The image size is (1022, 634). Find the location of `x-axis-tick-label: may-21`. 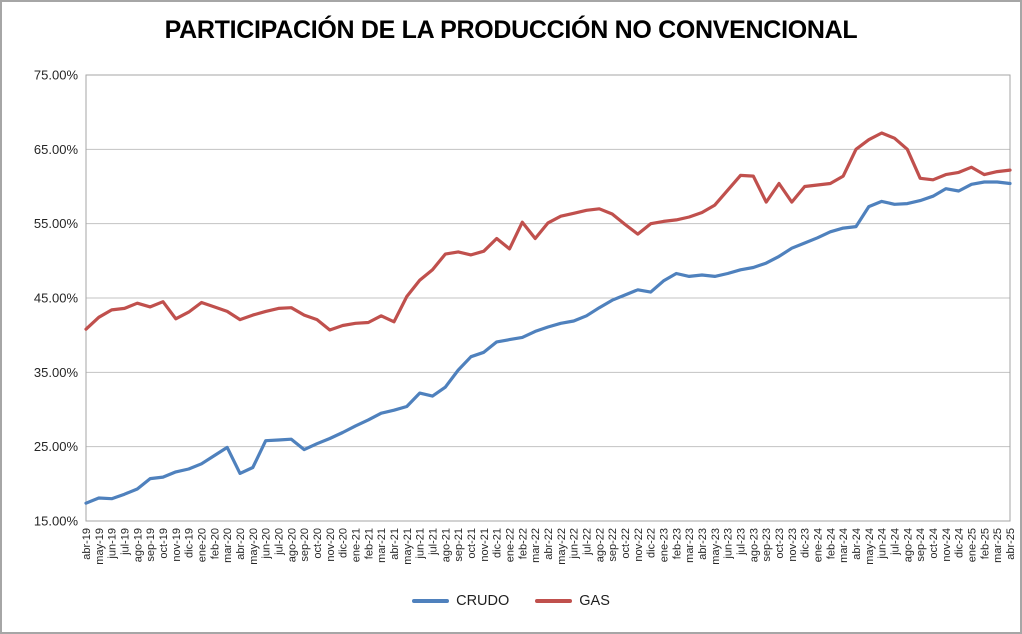

x-axis-tick-label: may-21 is located at coordinates (408, 546).